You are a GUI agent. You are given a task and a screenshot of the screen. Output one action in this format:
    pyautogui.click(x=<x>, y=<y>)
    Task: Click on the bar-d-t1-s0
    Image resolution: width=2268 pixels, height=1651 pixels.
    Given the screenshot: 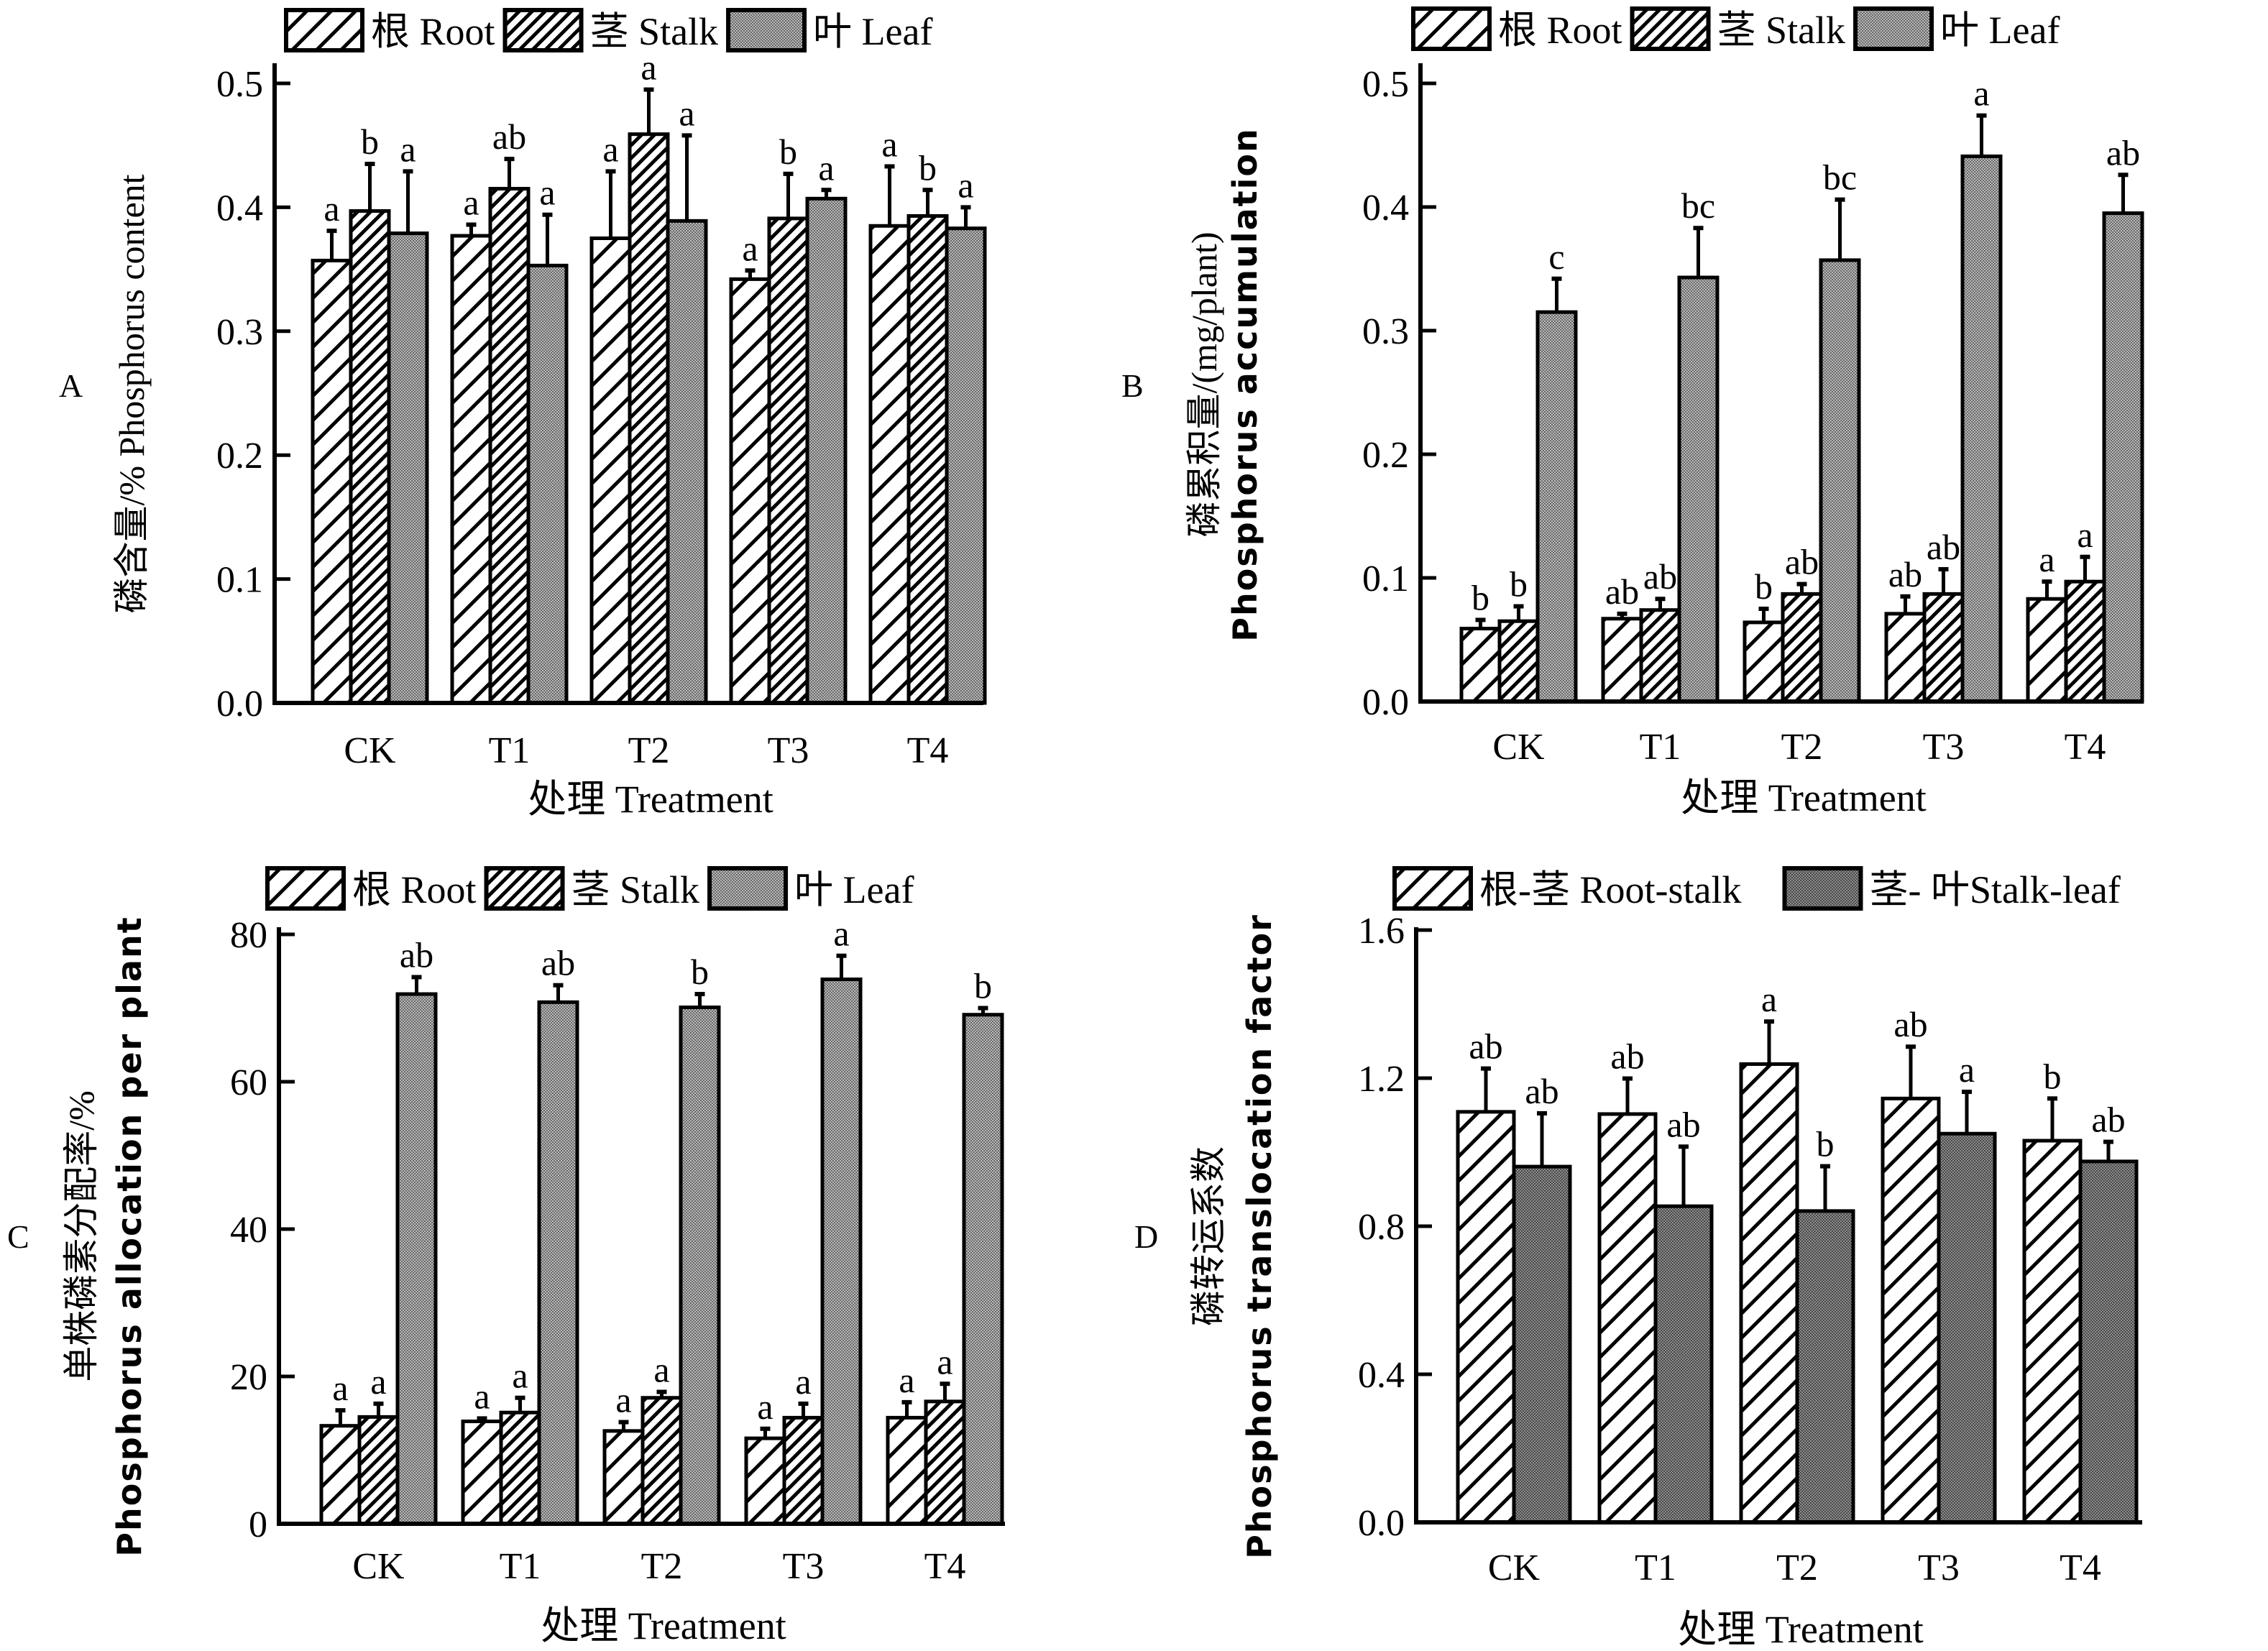 What is the action you would take?
    pyautogui.click(x=1627, y=1318)
    